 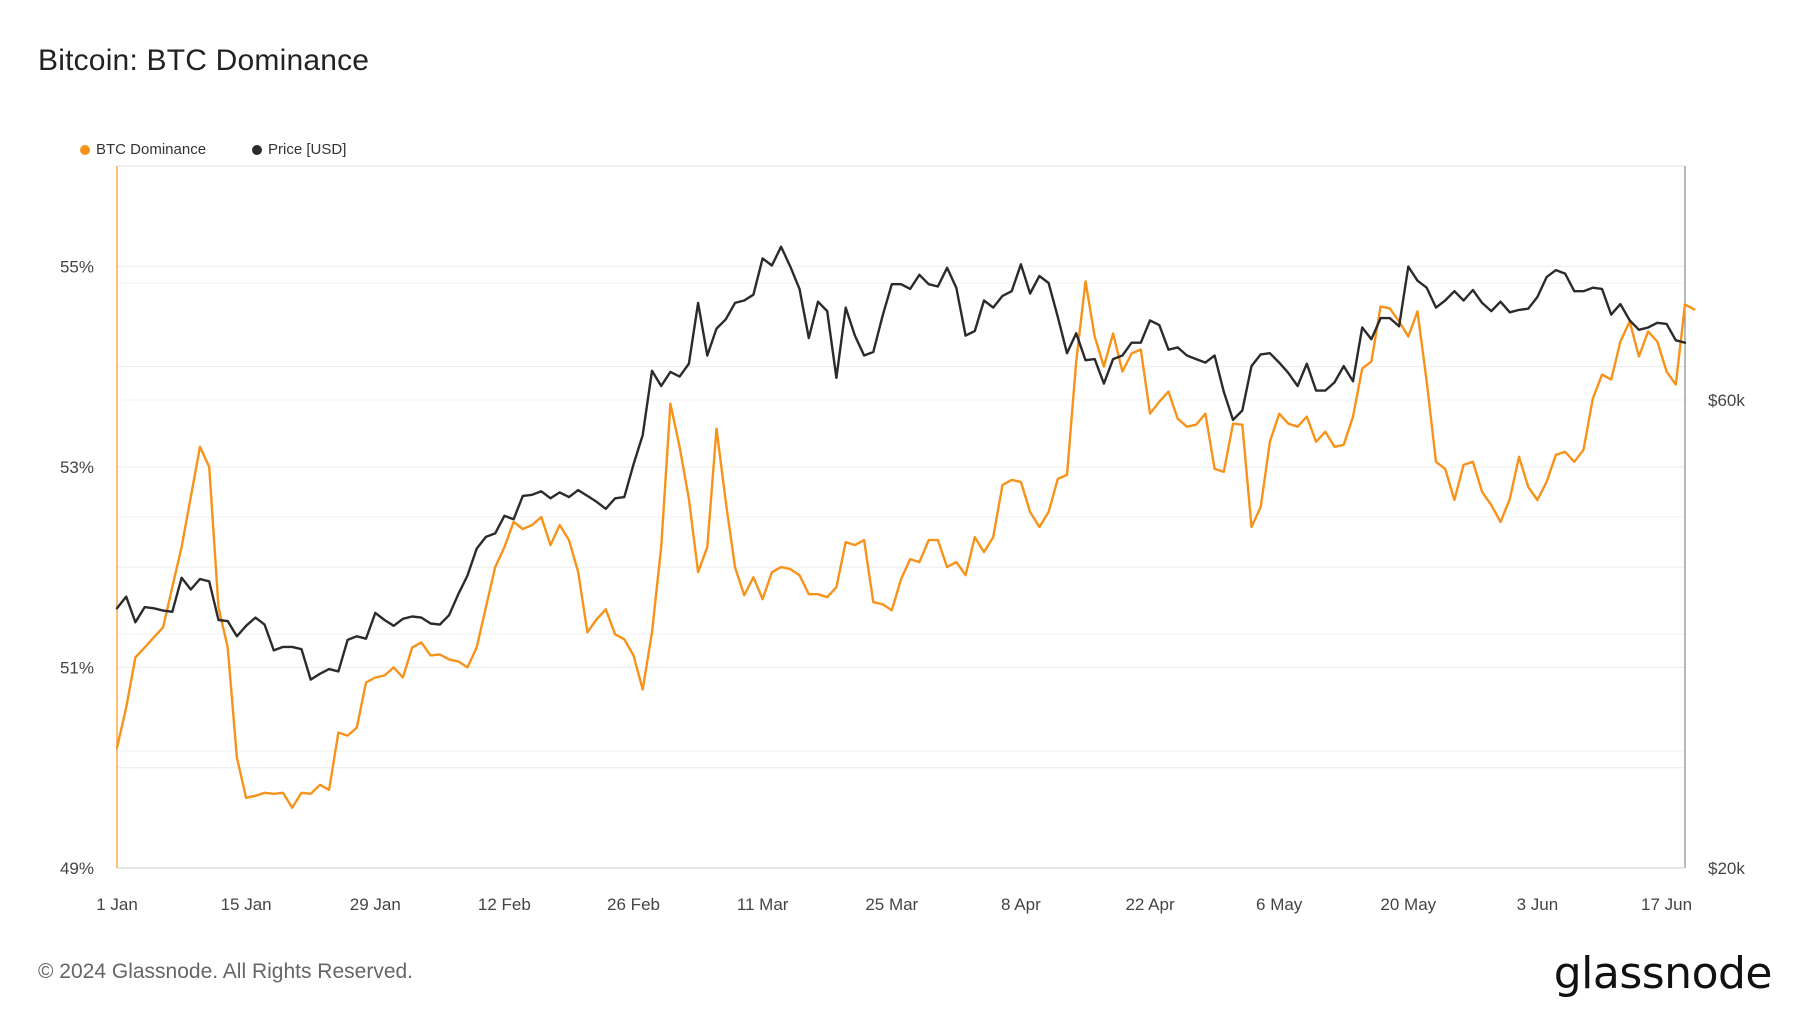 What do you see at coordinates (77, 868) in the screenshot?
I see `y-left-tick-label: 49%` at bounding box center [77, 868].